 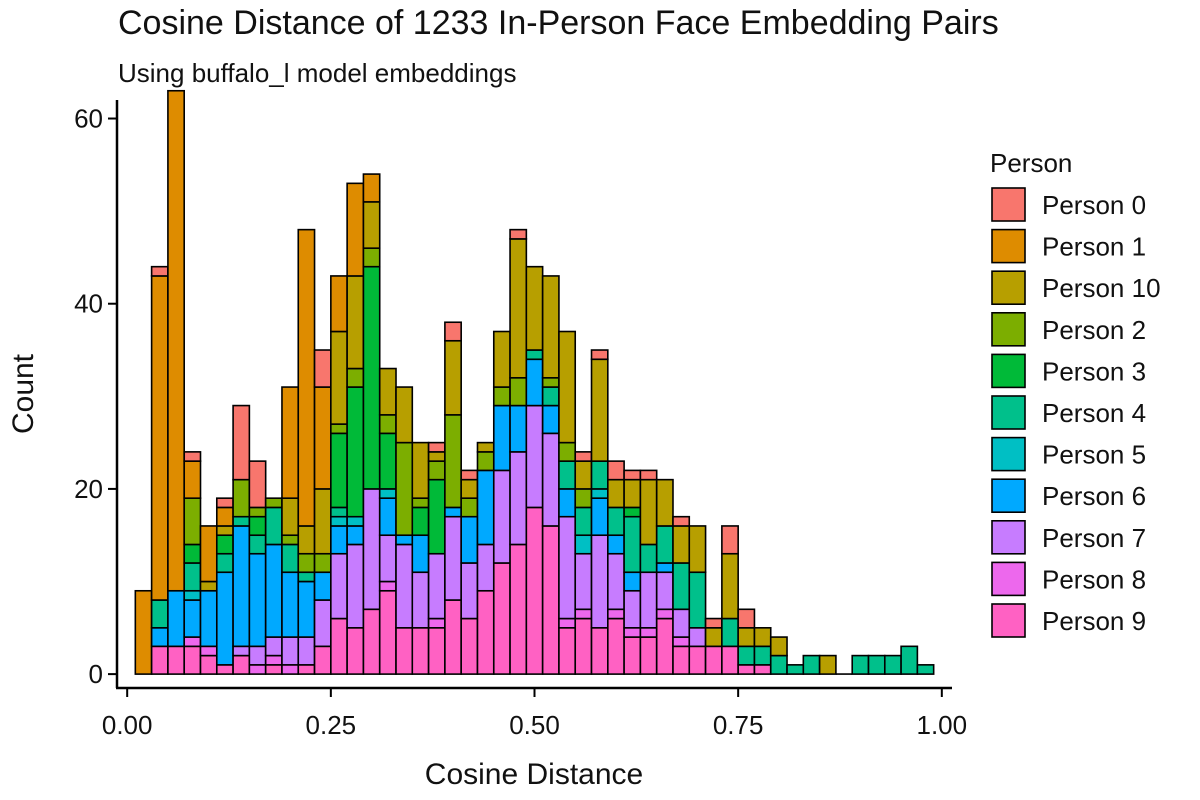 What do you see at coordinates (738, 725) in the screenshot?
I see `x-tick-label: 0.75` at bounding box center [738, 725].